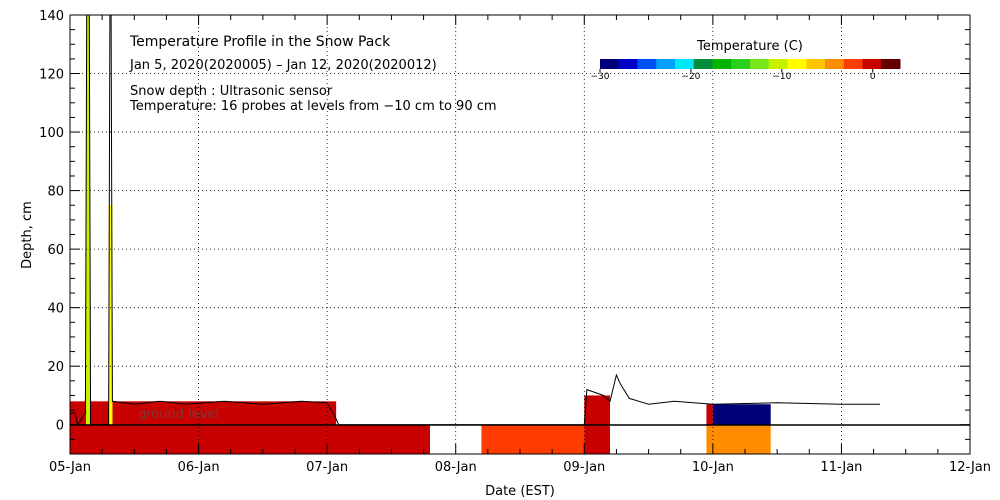 The height and width of the screenshot is (500, 1000). Describe the element at coordinates (713, 467) in the screenshot. I see `x-tick-label: 10-Jan` at that location.